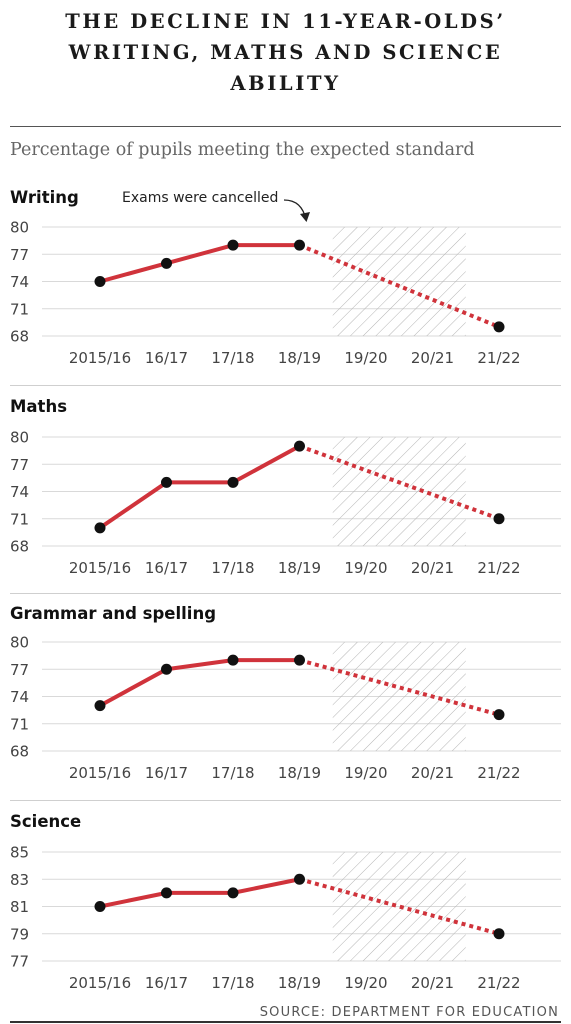 This screenshot has width=571, height=1024. I want to click on title-line-2: WRITING, MATHS AND SCIENCE, so click(285, 52).